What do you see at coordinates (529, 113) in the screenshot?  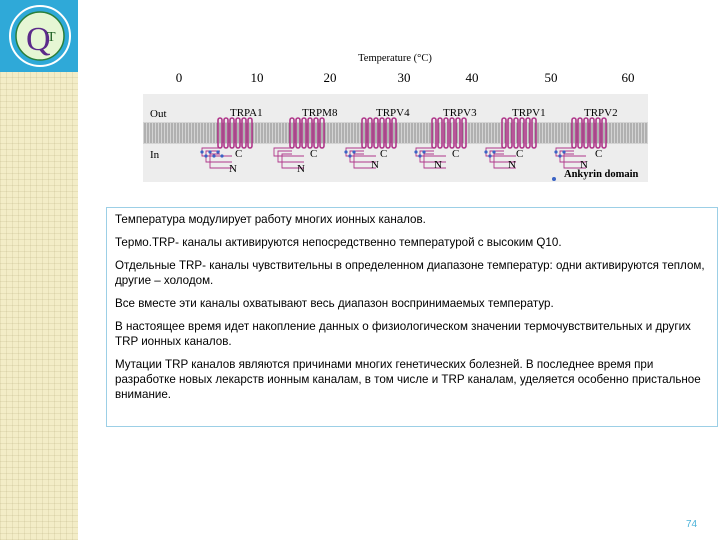 I see `channel-name: TRPV1` at bounding box center [529, 113].